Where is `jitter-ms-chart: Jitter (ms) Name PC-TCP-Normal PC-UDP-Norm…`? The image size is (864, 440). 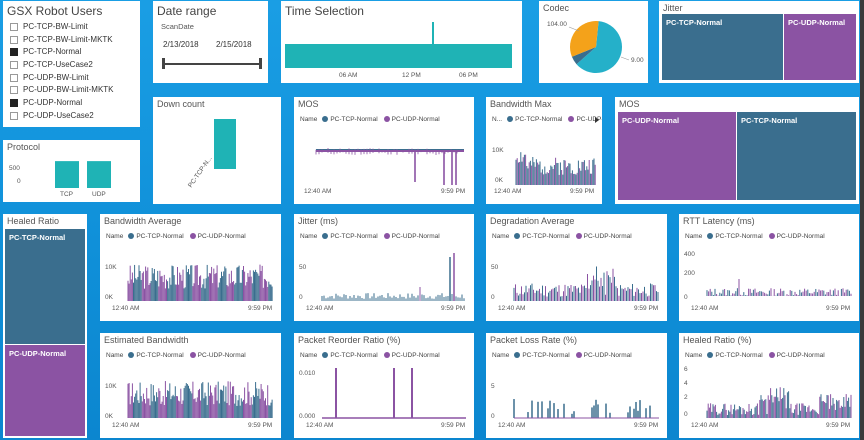
jitter-ms-chart: Jitter (ms) Name PC-TCP-Normal PC-UDP-Norm… is located at coordinates (384, 267).